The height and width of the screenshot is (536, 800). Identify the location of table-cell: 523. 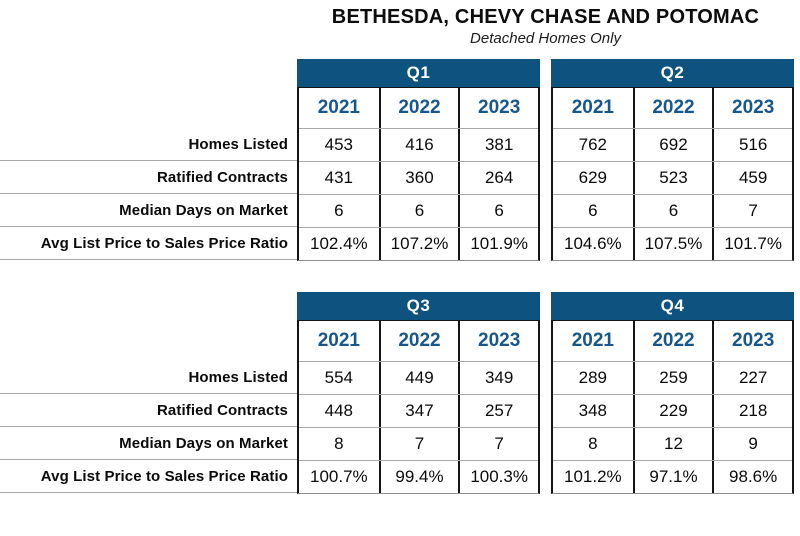
(672, 178).